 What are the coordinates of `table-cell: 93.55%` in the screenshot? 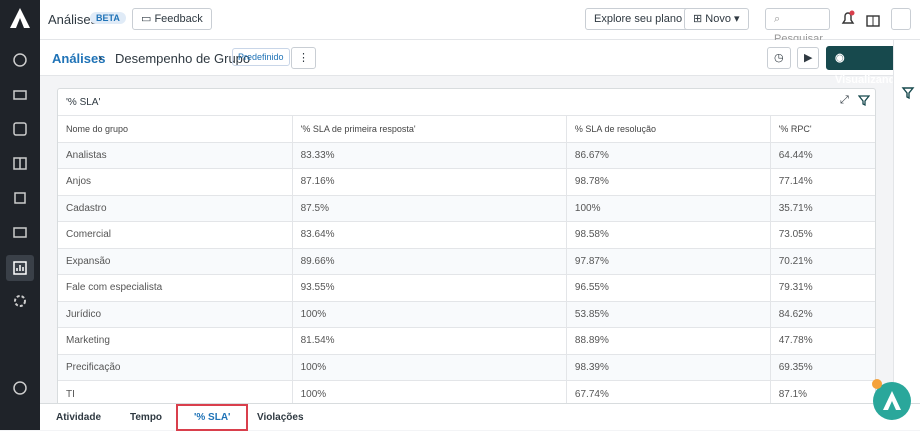 It's located at (429, 287).